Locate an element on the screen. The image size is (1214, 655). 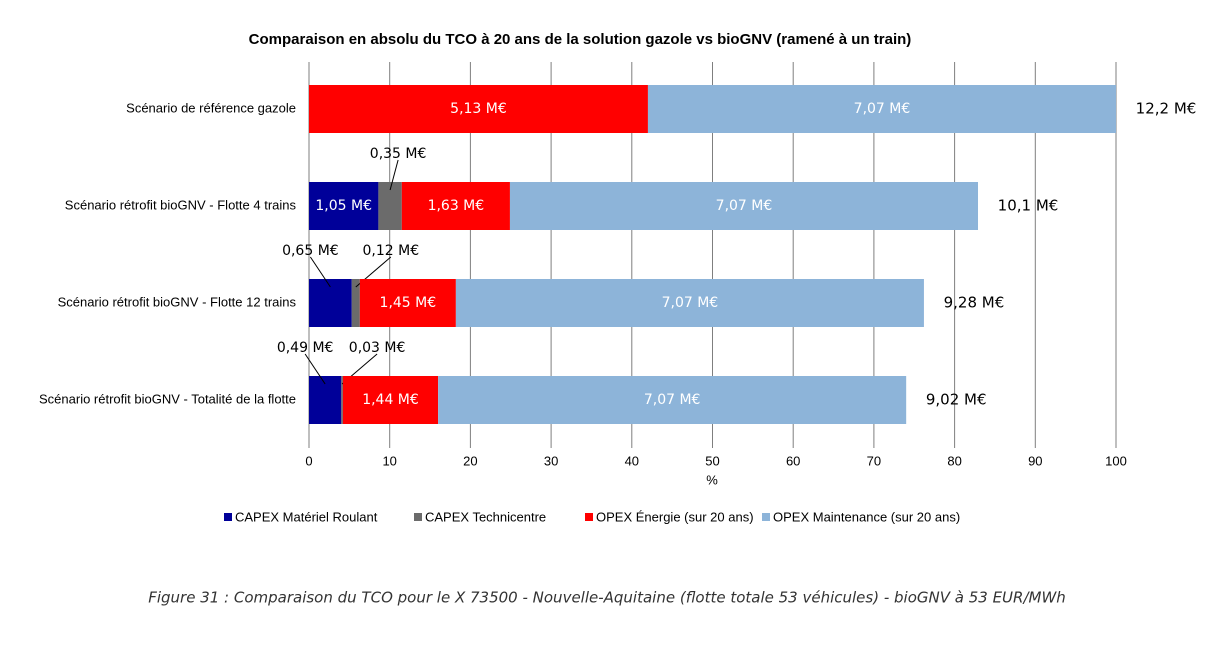
data-label: 1,44 M€ is located at coordinates (390, 400).